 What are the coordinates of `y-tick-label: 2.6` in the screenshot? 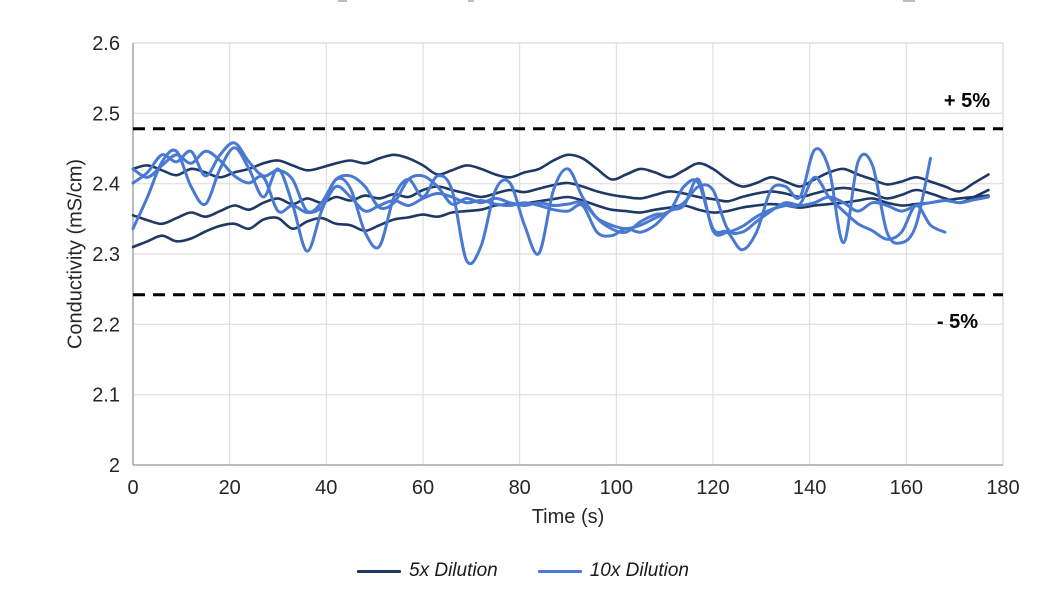 It's located at (106, 44).